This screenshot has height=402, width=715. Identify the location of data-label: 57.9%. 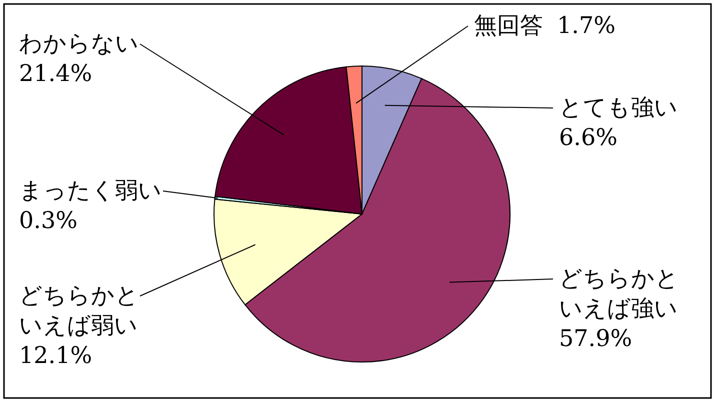
(595, 339).